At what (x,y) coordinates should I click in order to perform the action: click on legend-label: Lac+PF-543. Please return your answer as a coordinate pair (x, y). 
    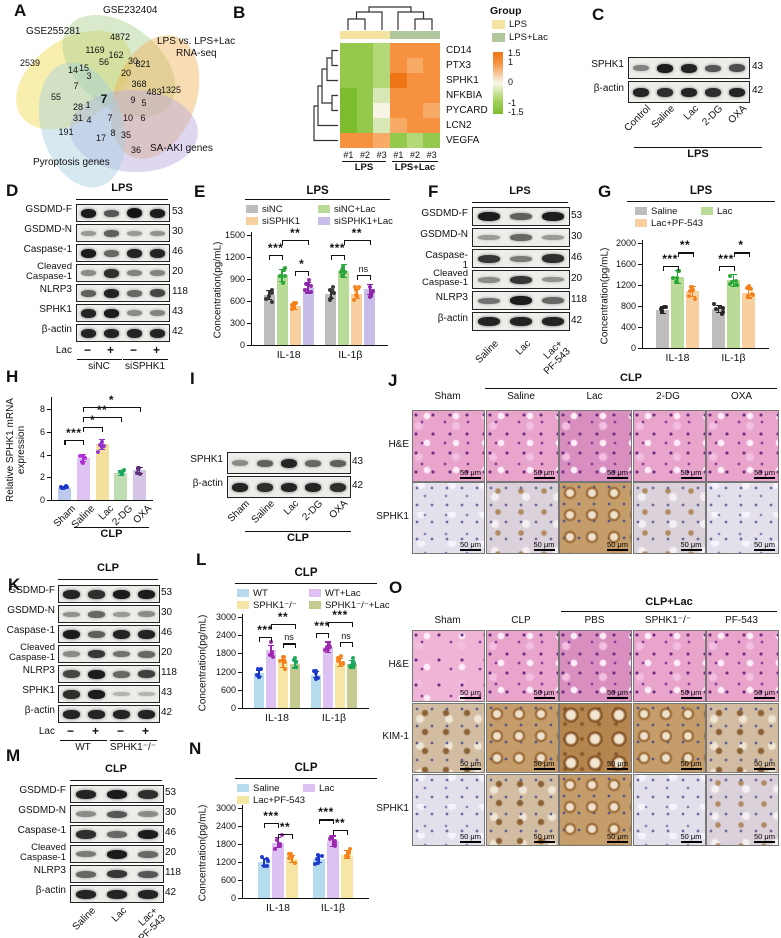
    Looking at the image, I should click on (677, 223).